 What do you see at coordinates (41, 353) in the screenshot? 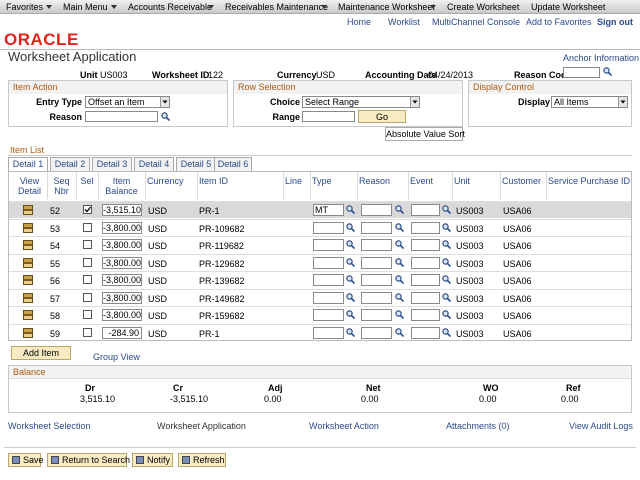
I see `add-item-button: Add Item` at bounding box center [41, 353].